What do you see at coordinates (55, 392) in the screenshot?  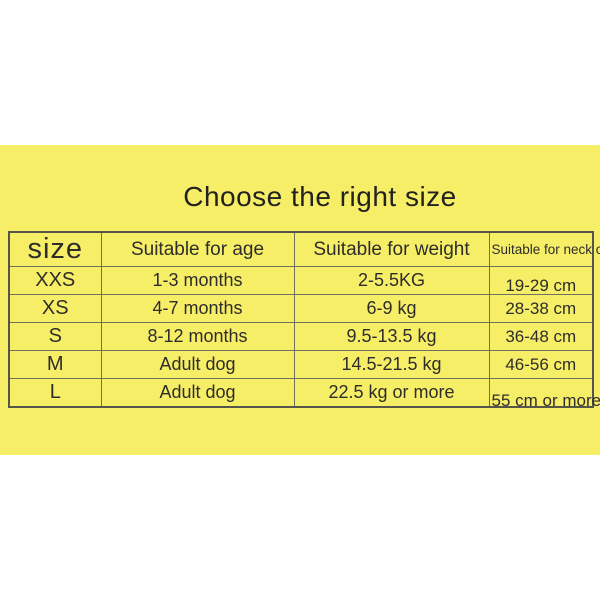 I see `size-cell: L` at bounding box center [55, 392].